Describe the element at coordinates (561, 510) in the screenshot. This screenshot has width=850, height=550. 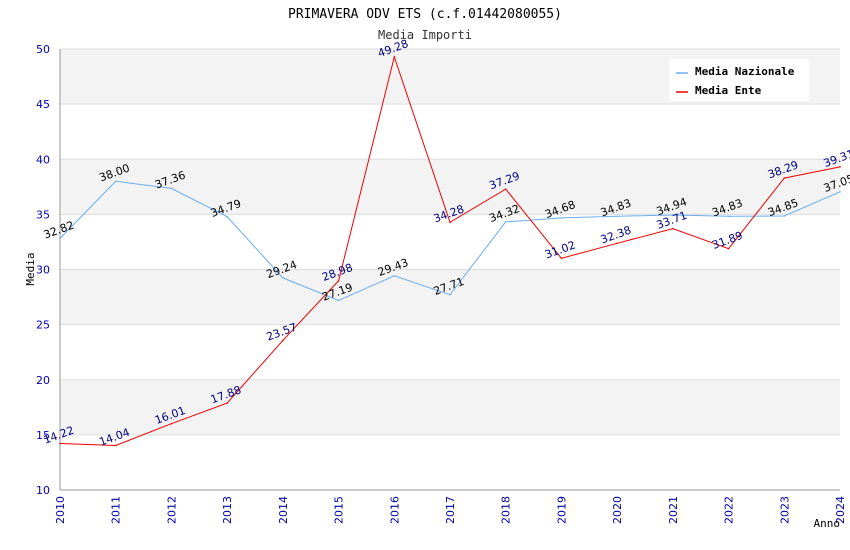
I see `x-tick-label: 2019` at that location.